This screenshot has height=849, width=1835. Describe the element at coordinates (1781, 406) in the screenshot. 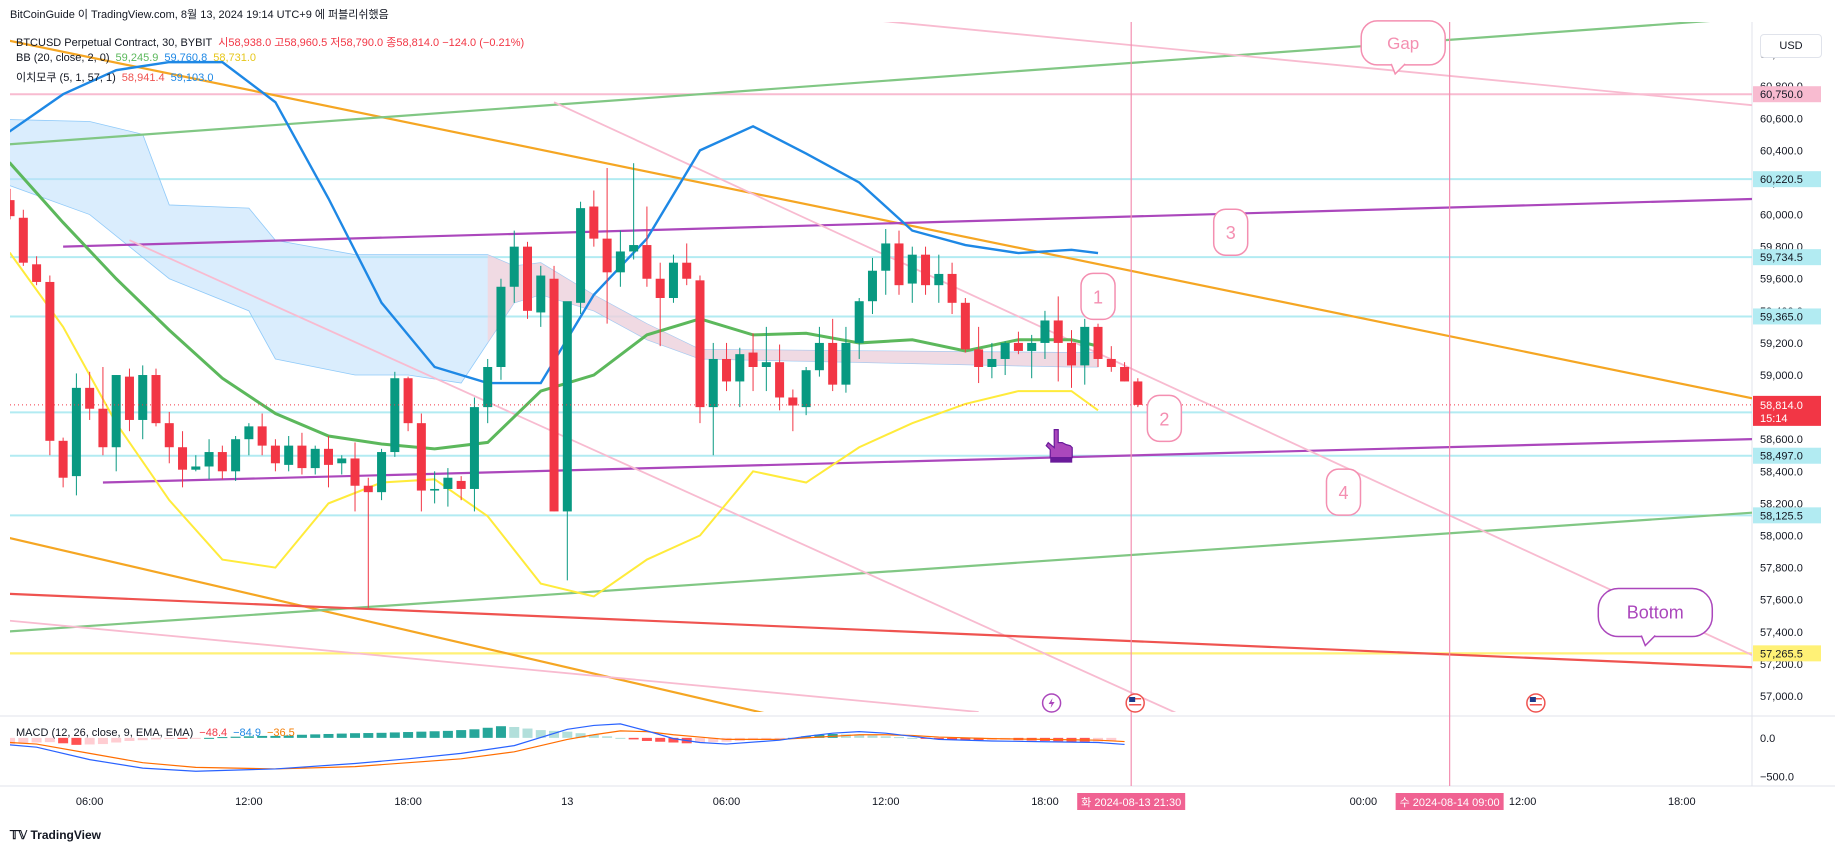

I see `last-price-label: 58,814.0` at that location.